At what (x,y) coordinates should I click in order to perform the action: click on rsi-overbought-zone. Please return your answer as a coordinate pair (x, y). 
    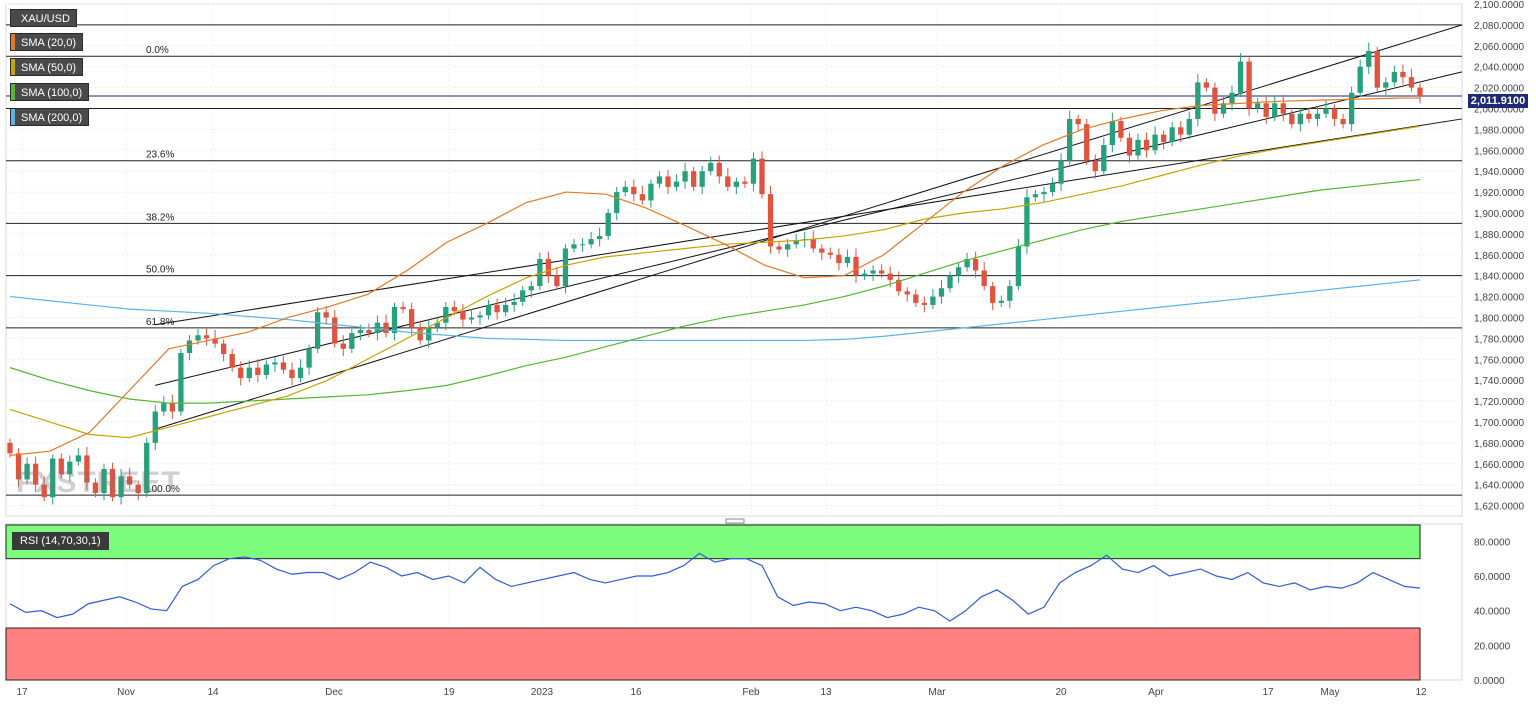
    Looking at the image, I should click on (713, 542).